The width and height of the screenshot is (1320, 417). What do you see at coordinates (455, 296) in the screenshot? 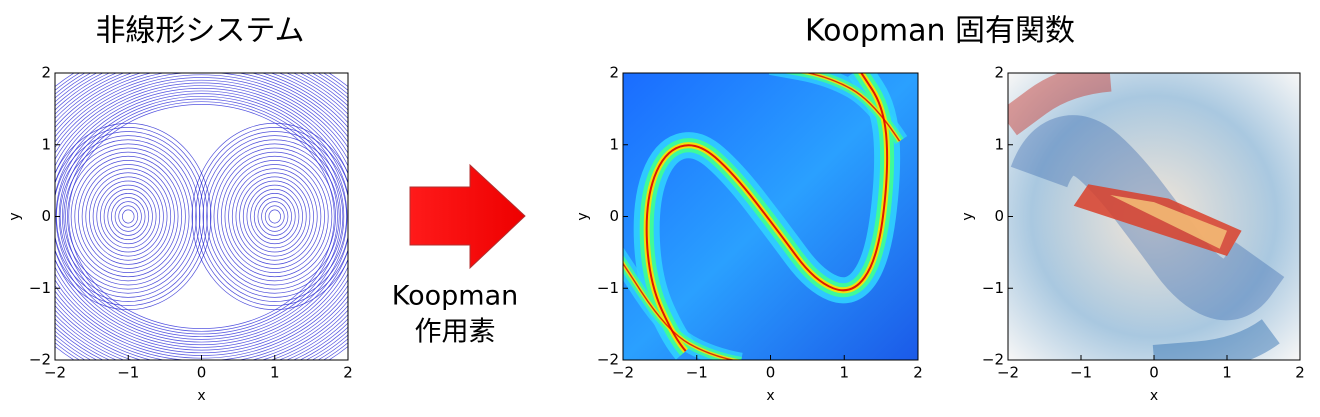
I see `arrow-label: Koopman` at bounding box center [455, 296].